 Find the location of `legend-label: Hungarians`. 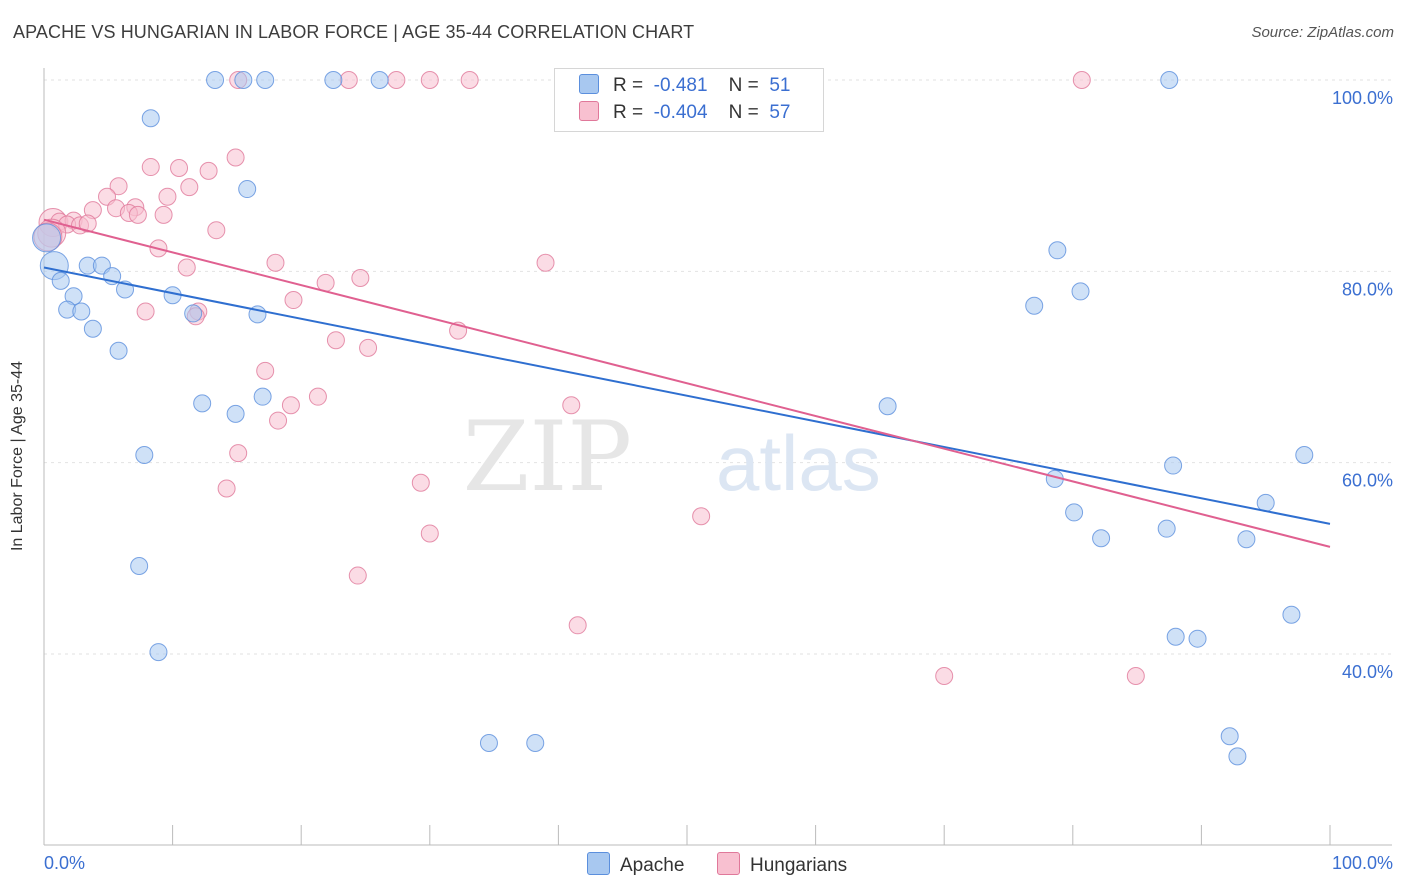

legend-label: Hungarians is located at coordinates (799, 865).